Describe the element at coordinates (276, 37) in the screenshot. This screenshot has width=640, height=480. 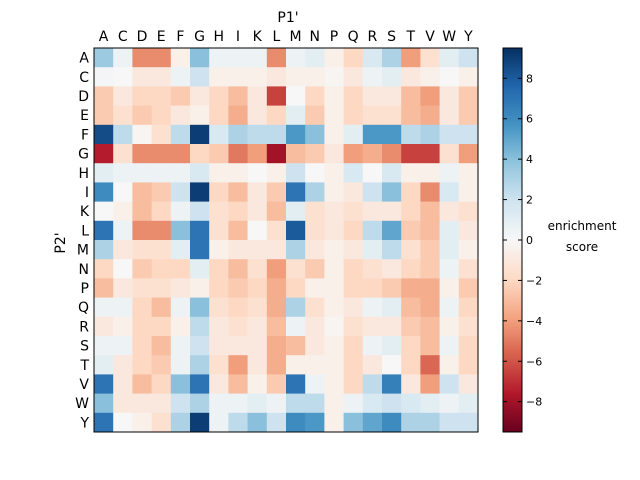
I see `x-tick-label: L` at that location.